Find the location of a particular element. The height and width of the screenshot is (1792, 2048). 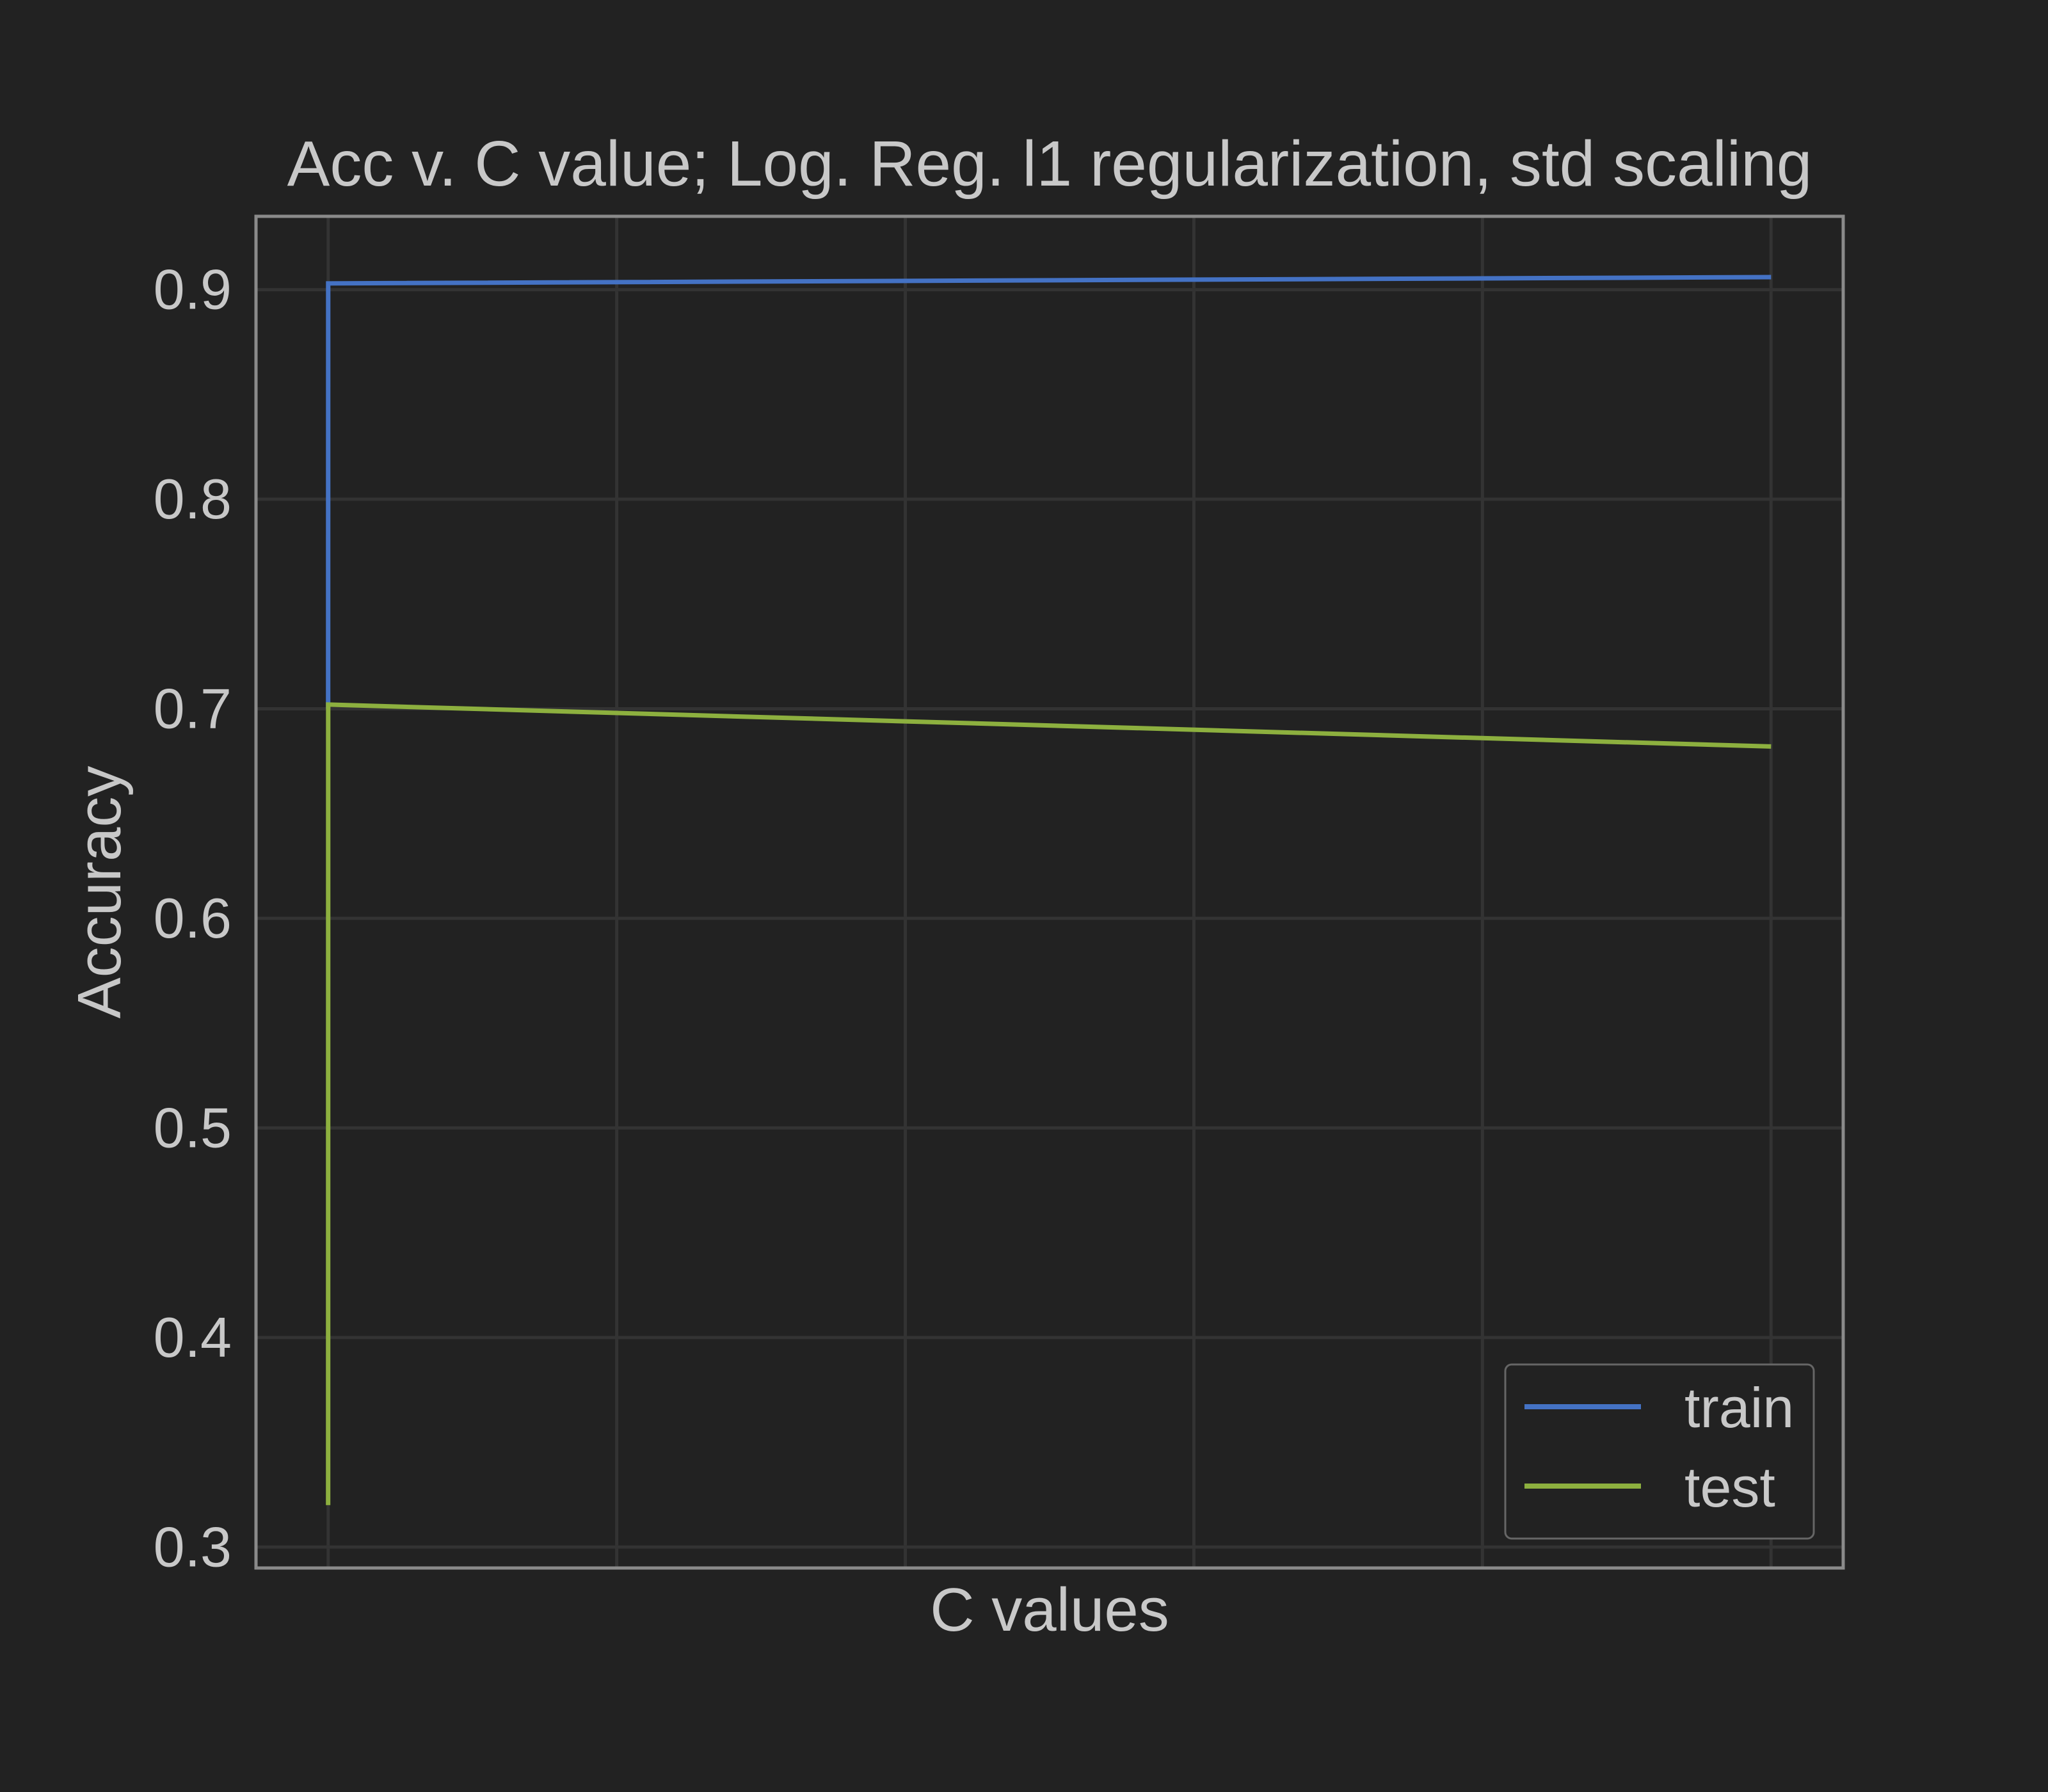

legend: train test is located at coordinates (1659, 1451).